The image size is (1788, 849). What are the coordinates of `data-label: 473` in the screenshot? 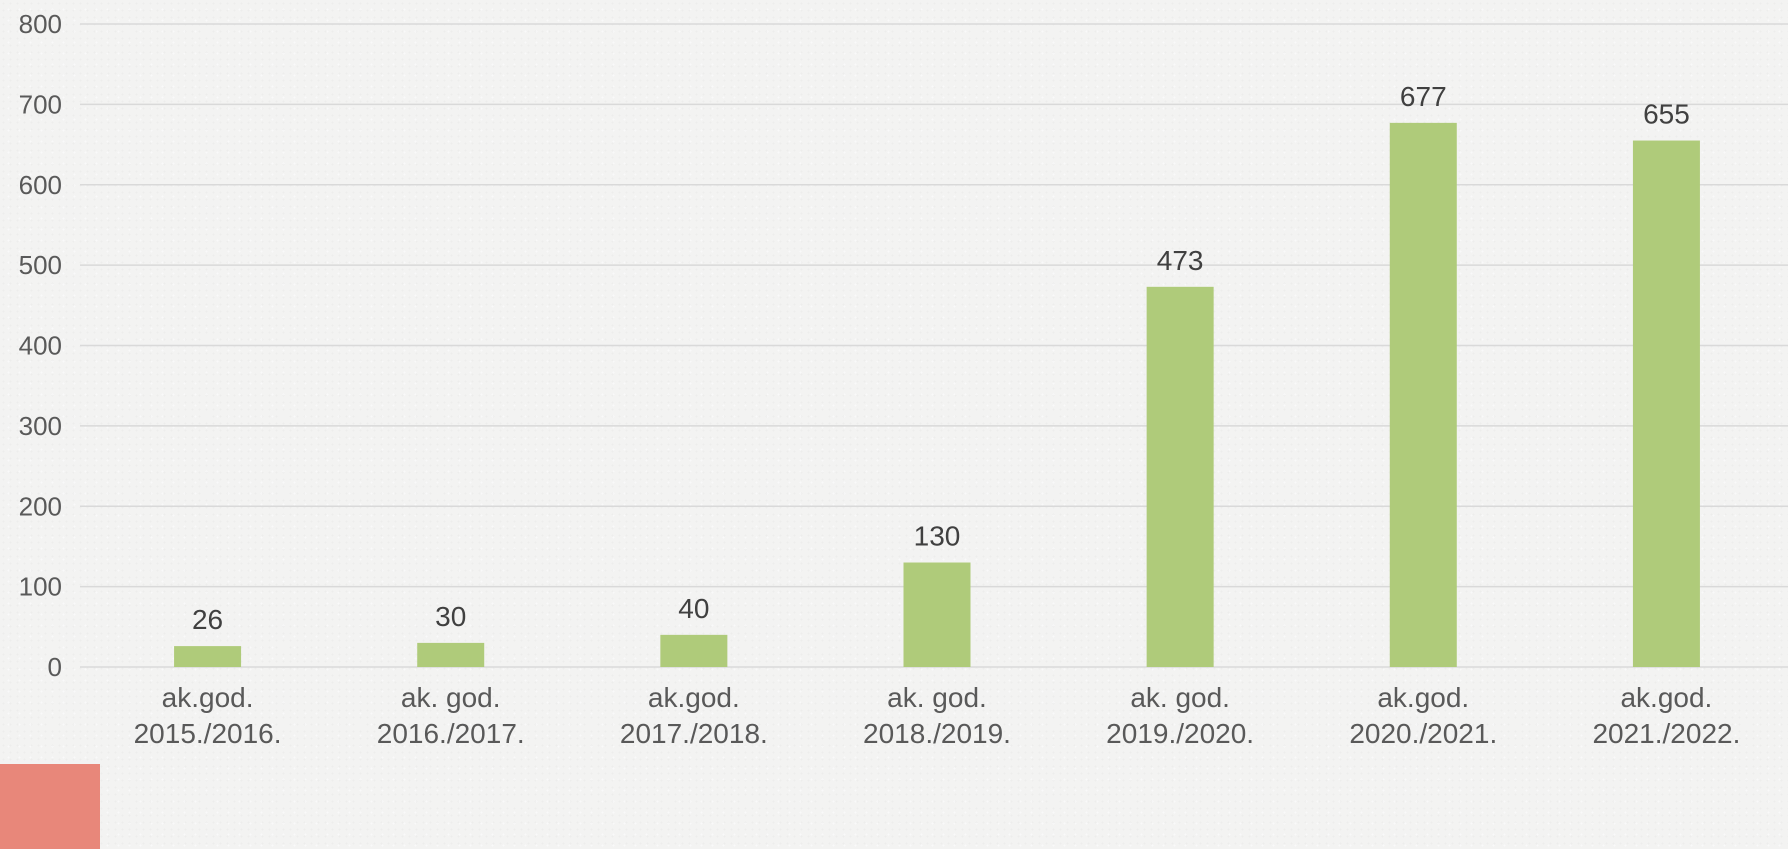 It's located at (1180, 260).